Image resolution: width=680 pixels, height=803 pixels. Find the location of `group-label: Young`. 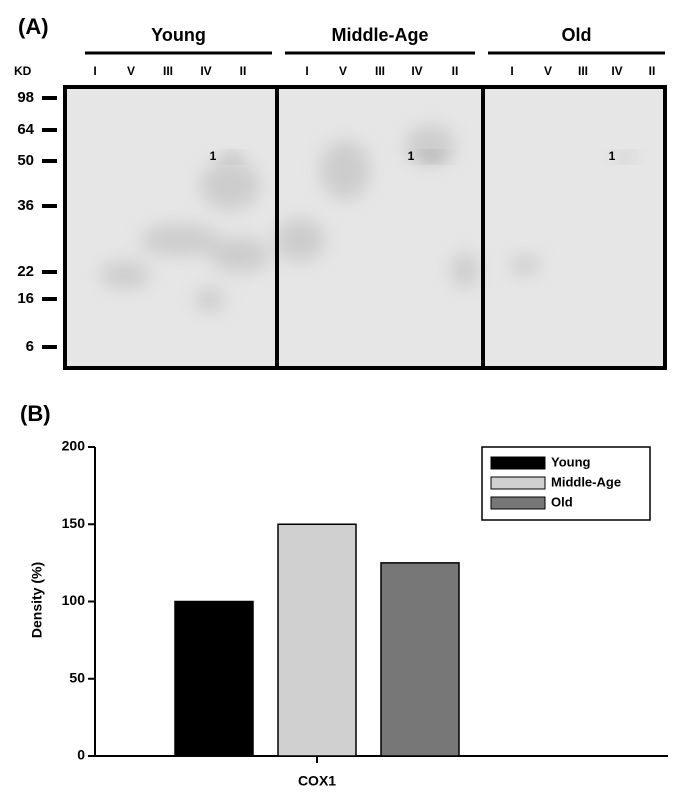

group-label: Young is located at coordinates (178, 35).